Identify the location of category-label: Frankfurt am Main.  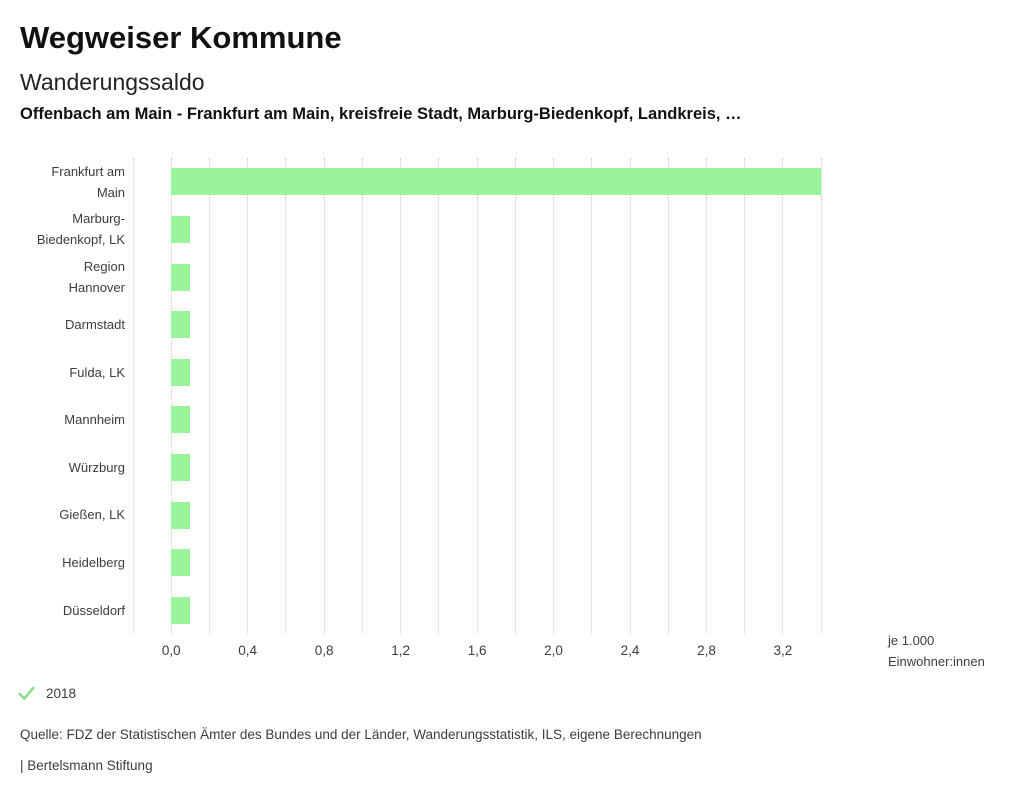
(88, 181).